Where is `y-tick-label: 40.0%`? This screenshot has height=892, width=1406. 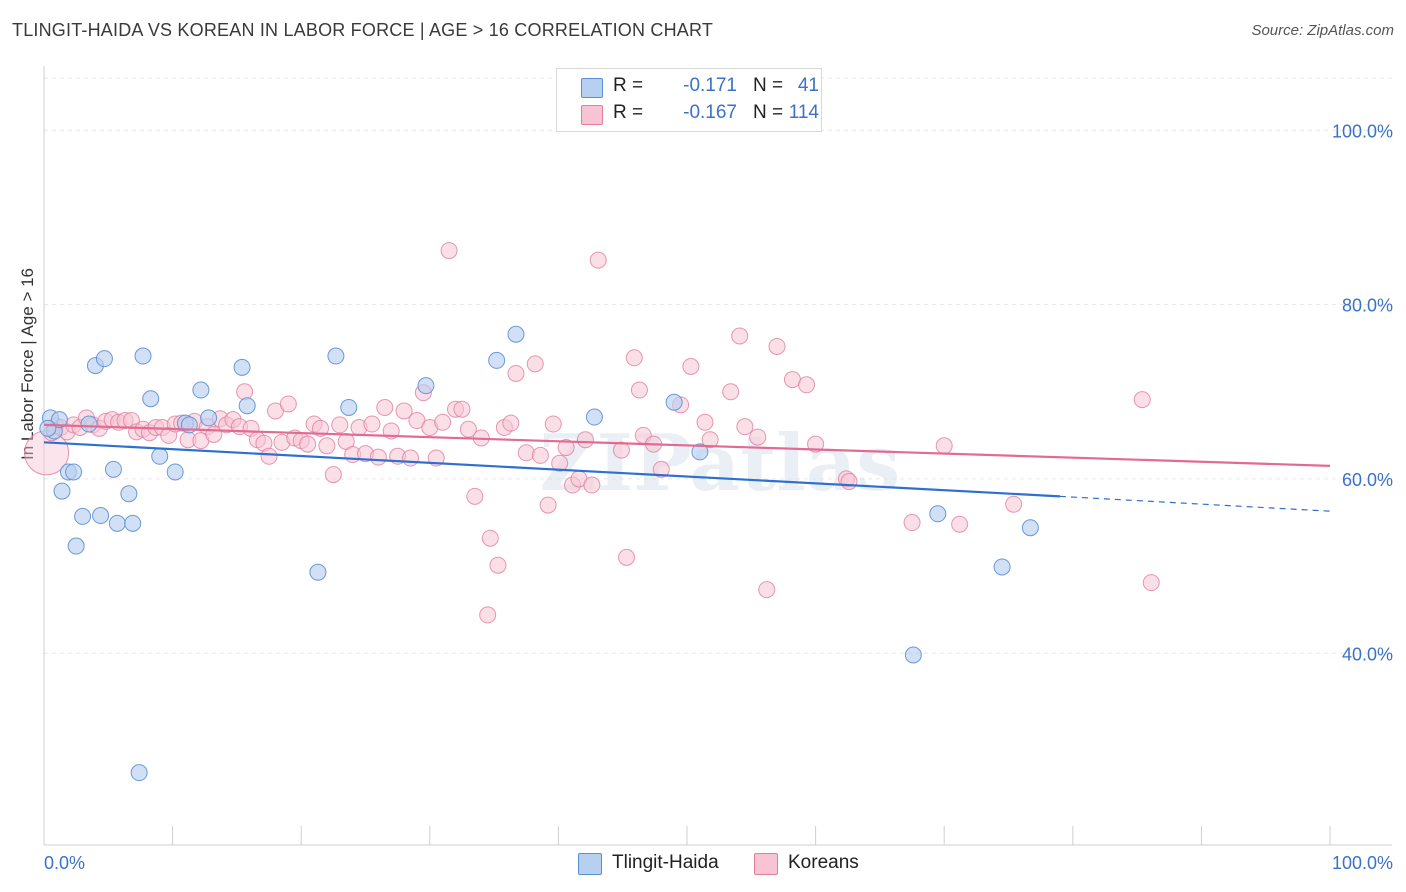 y-tick-label: 40.0% is located at coordinates (1367, 654).